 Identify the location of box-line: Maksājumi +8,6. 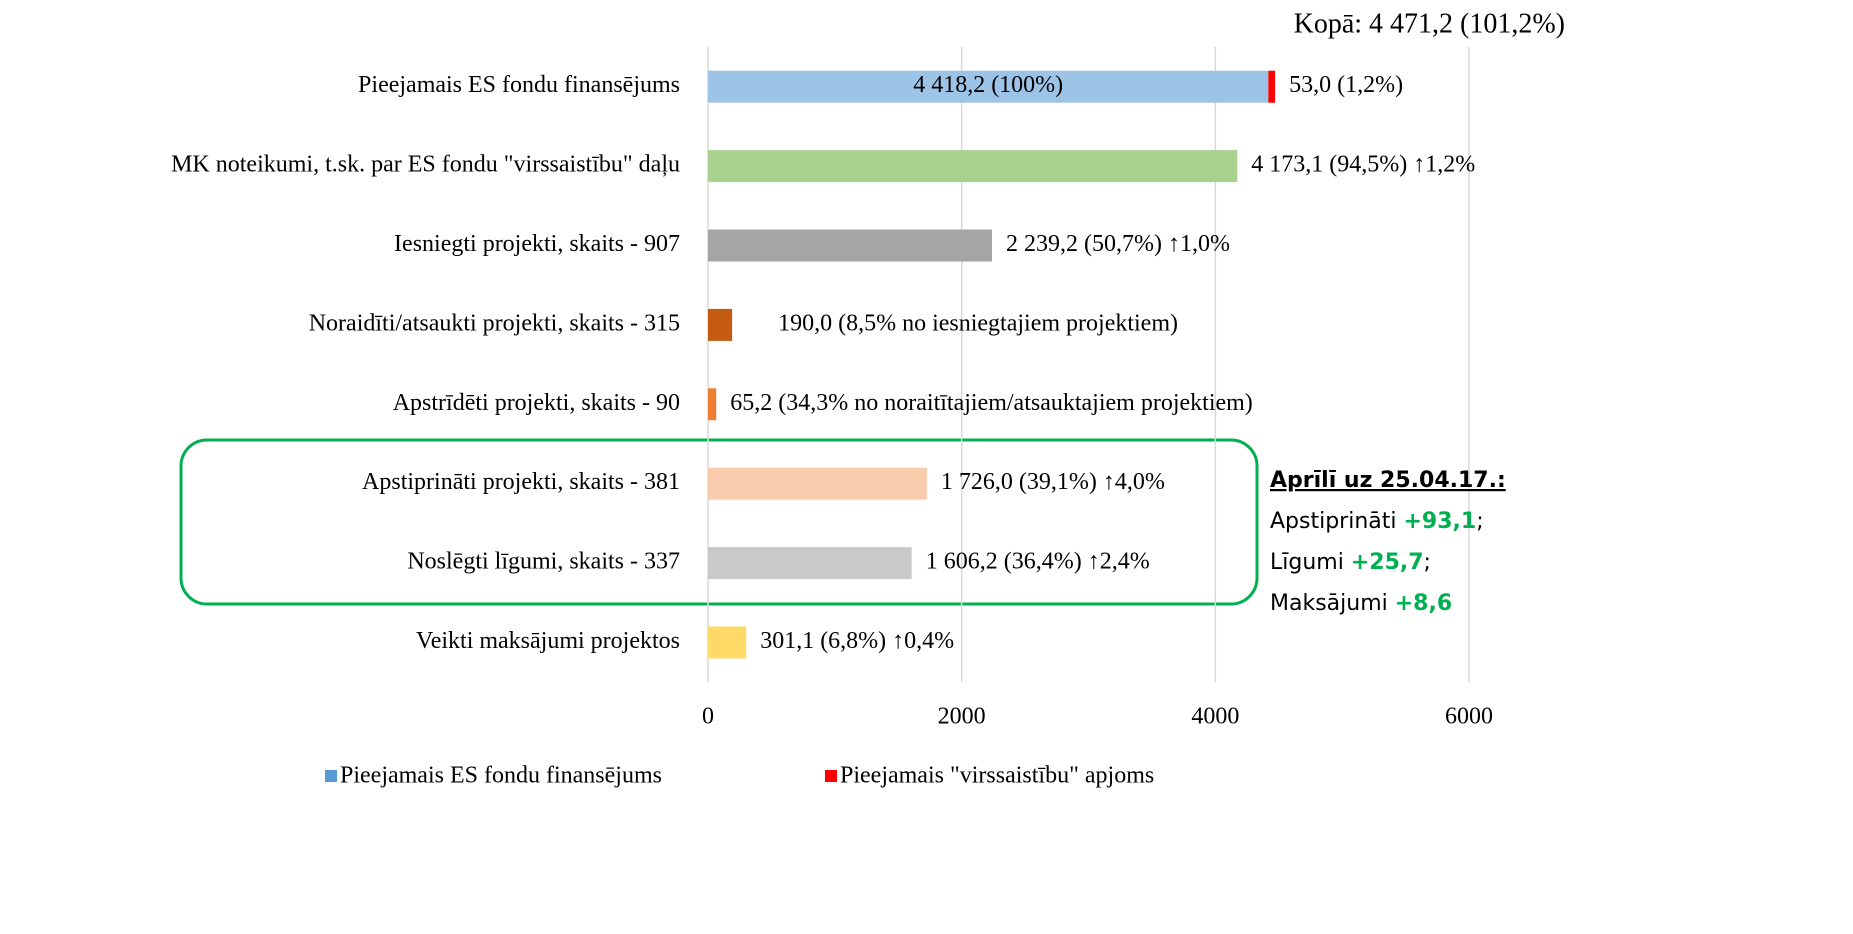
(1361, 603).